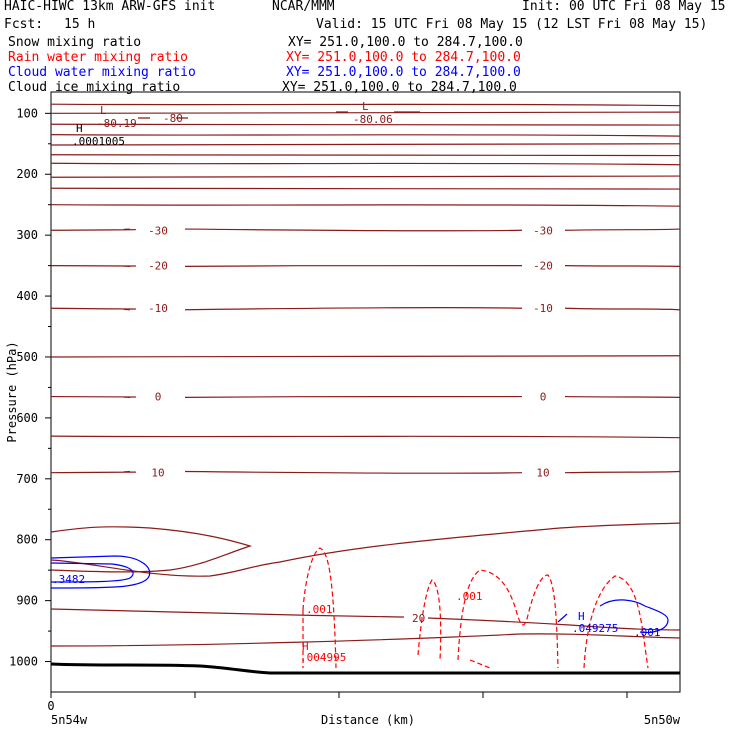  What do you see at coordinates (151, 549) in the screenshot?
I see `isotherm-800-wave` at bounding box center [151, 549].